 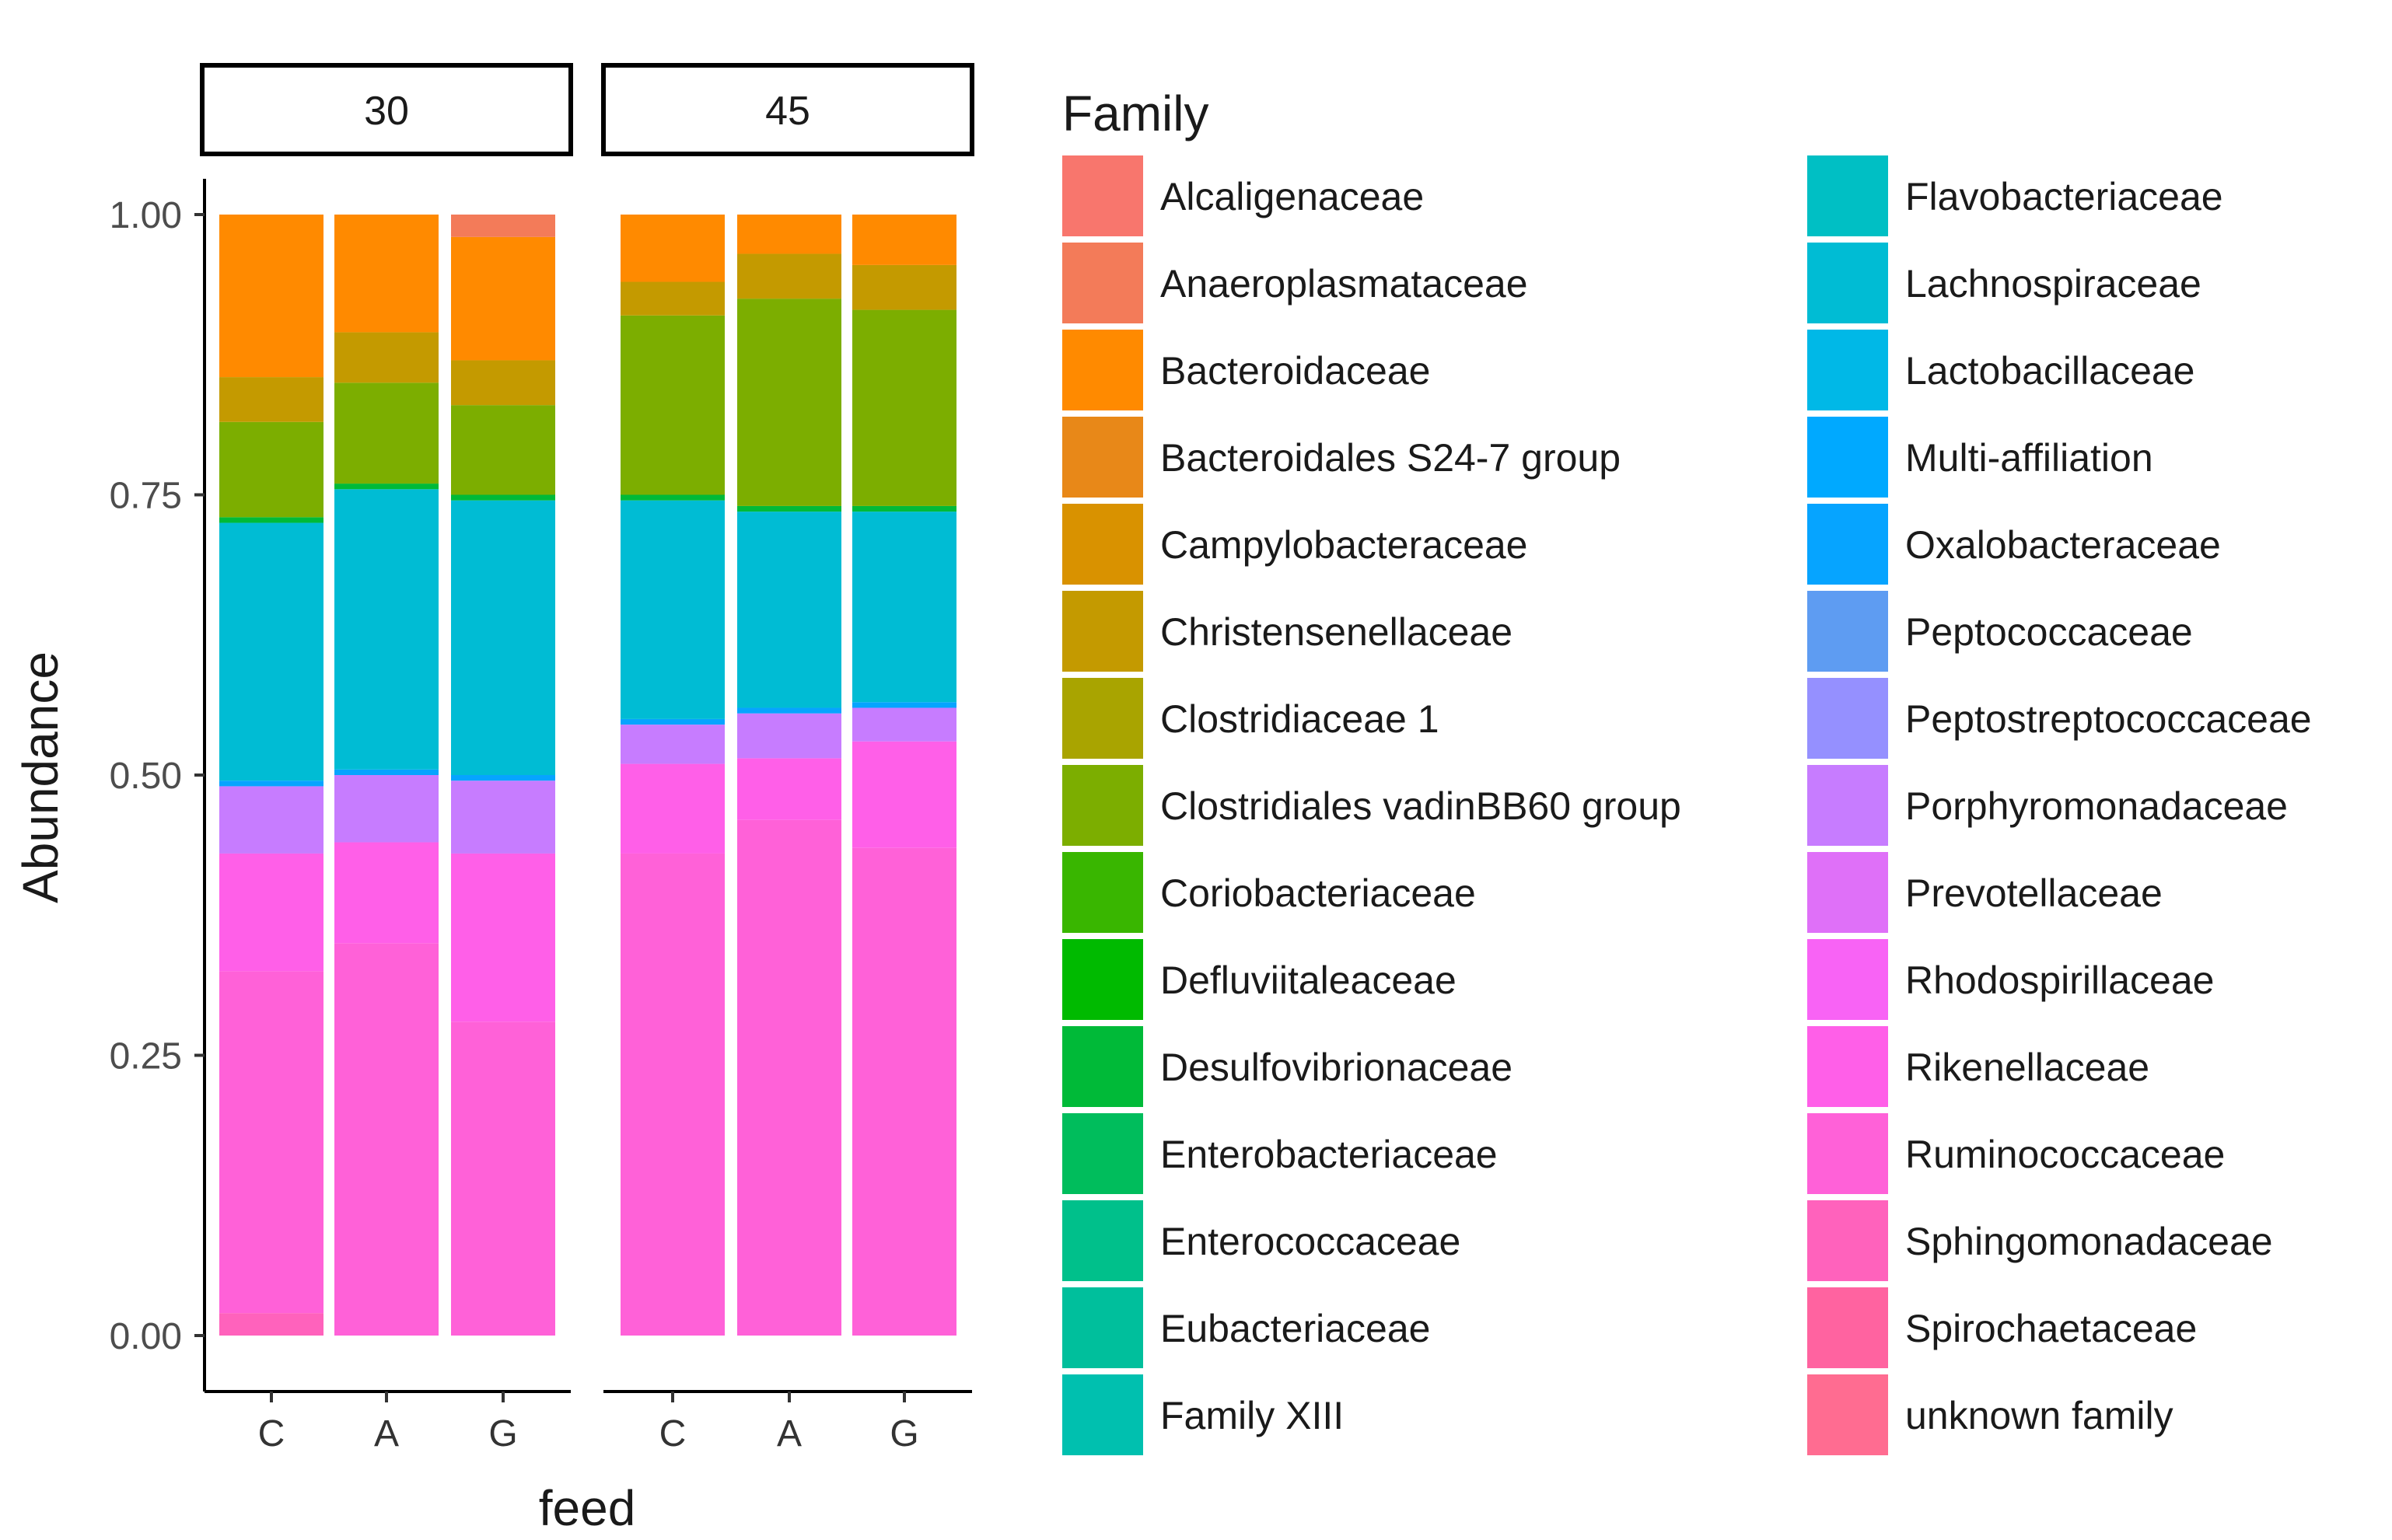 I want to click on bar-segment-45-A-desulfovibrionaceae, so click(x=789, y=508).